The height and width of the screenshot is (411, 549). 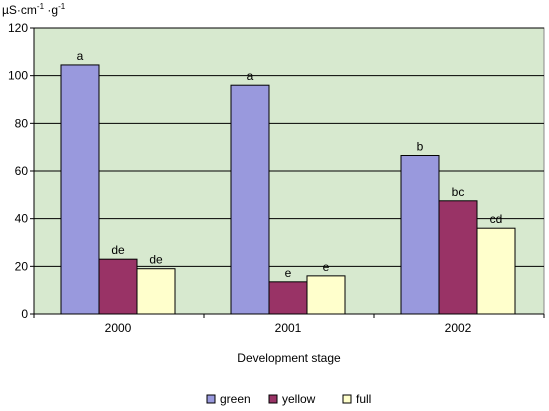 What do you see at coordinates (211, 399) in the screenshot?
I see `legend-swatch-green` at bounding box center [211, 399].